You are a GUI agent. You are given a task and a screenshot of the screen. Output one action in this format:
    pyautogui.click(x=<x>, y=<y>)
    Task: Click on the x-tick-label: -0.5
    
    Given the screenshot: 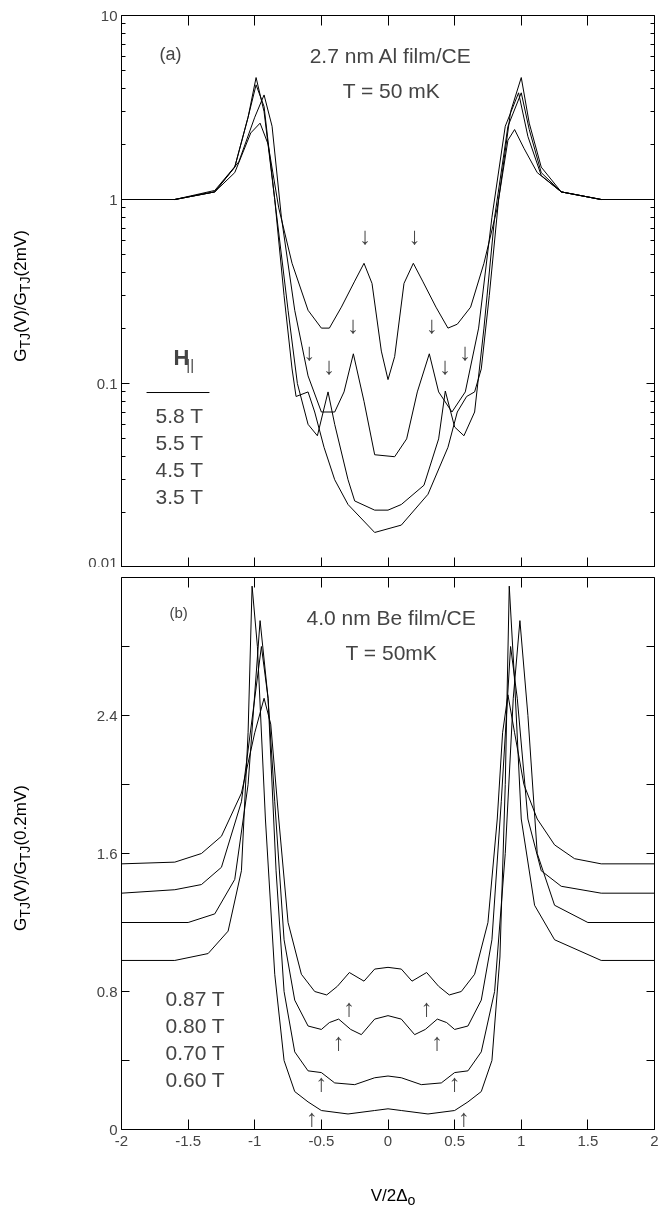 What is the action you would take?
    pyautogui.click(x=321, y=1140)
    